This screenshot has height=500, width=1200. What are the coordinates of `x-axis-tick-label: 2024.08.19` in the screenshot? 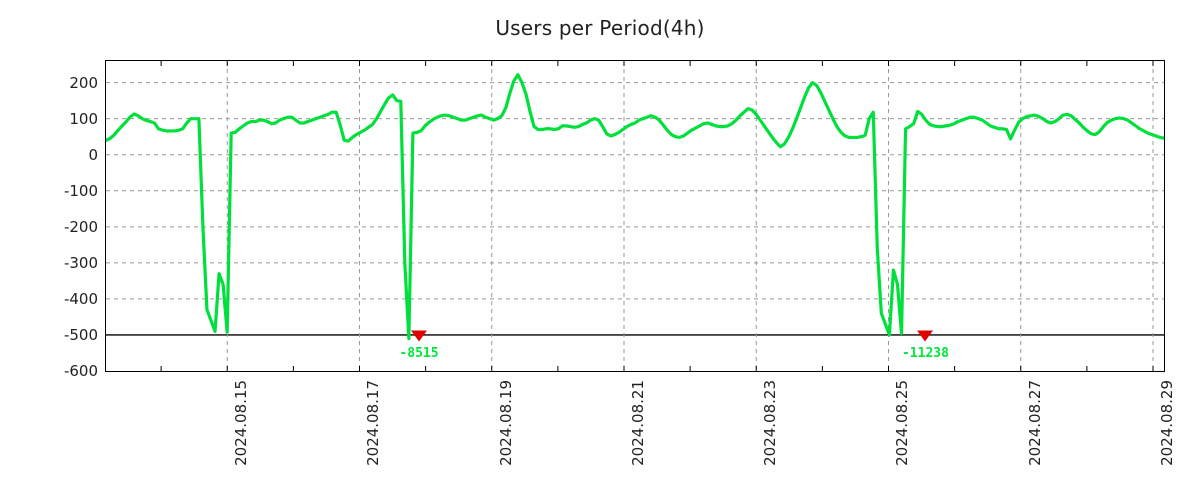 It's located at (505, 423).